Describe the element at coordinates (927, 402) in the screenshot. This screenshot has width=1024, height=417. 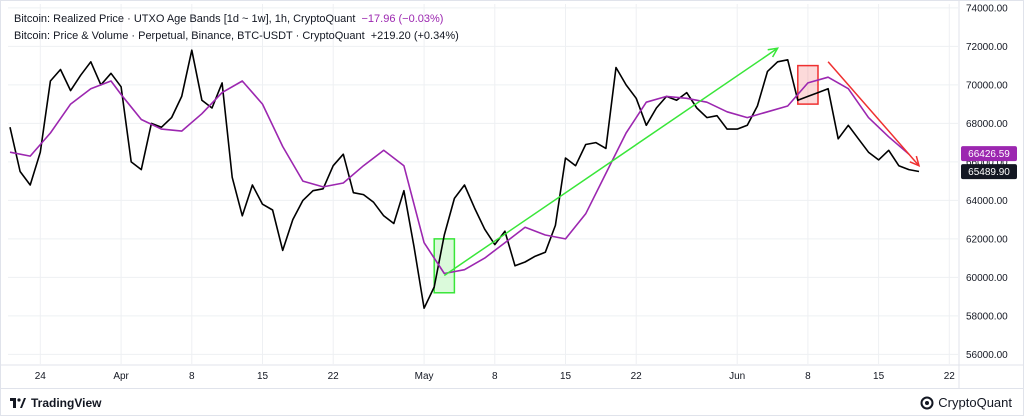
I see `cryptoquant-icon` at that location.